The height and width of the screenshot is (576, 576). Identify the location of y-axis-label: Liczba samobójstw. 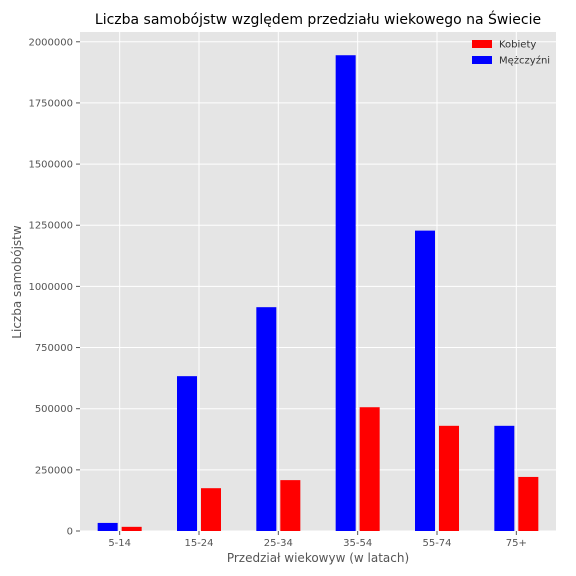
(17, 282).